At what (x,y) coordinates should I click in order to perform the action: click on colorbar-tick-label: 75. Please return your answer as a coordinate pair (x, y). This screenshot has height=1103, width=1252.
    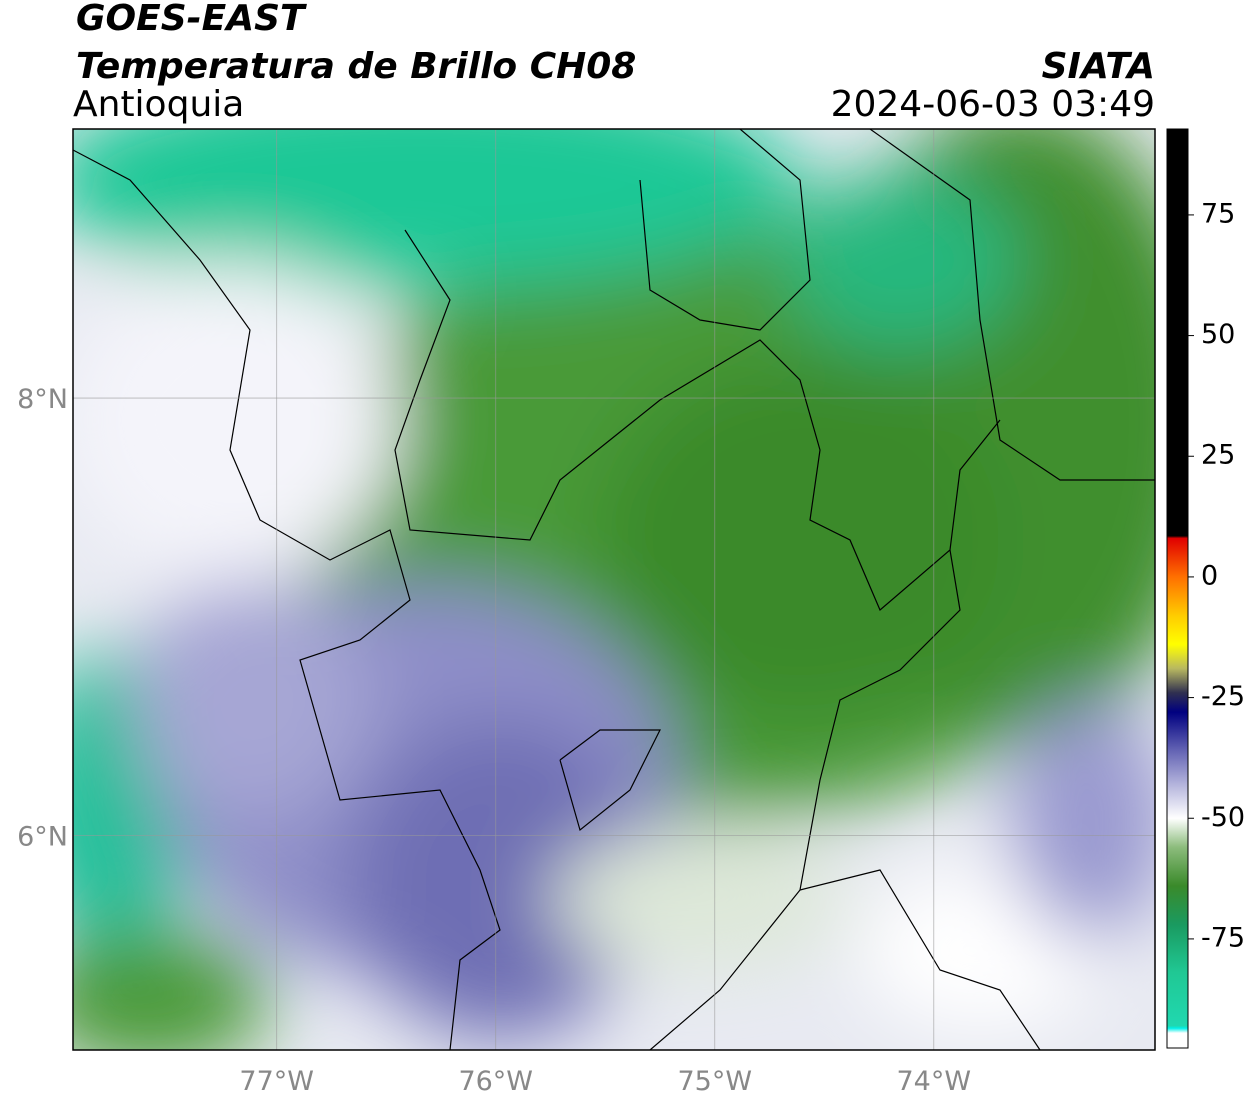
    Looking at the image, I should click on (1218, 213).